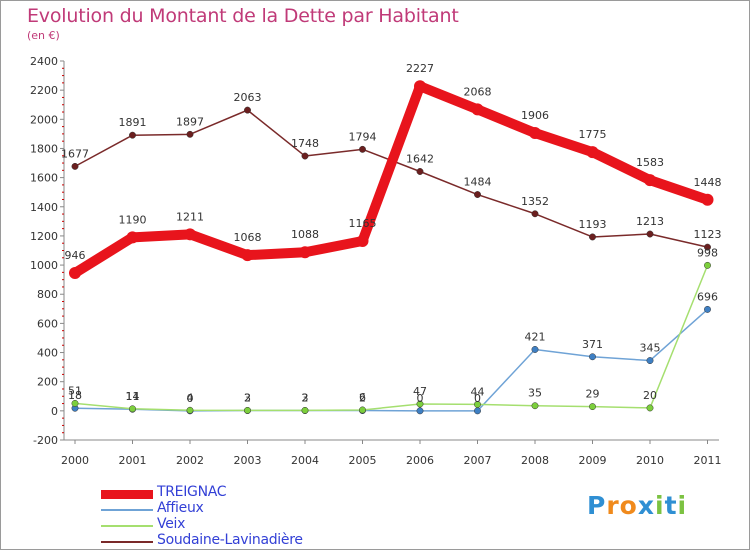 The width and height of the screenshot is (750, 551). Describe the element at coordinates (597, 505) in the screenshot. I see `logo-letter: P` at that location.